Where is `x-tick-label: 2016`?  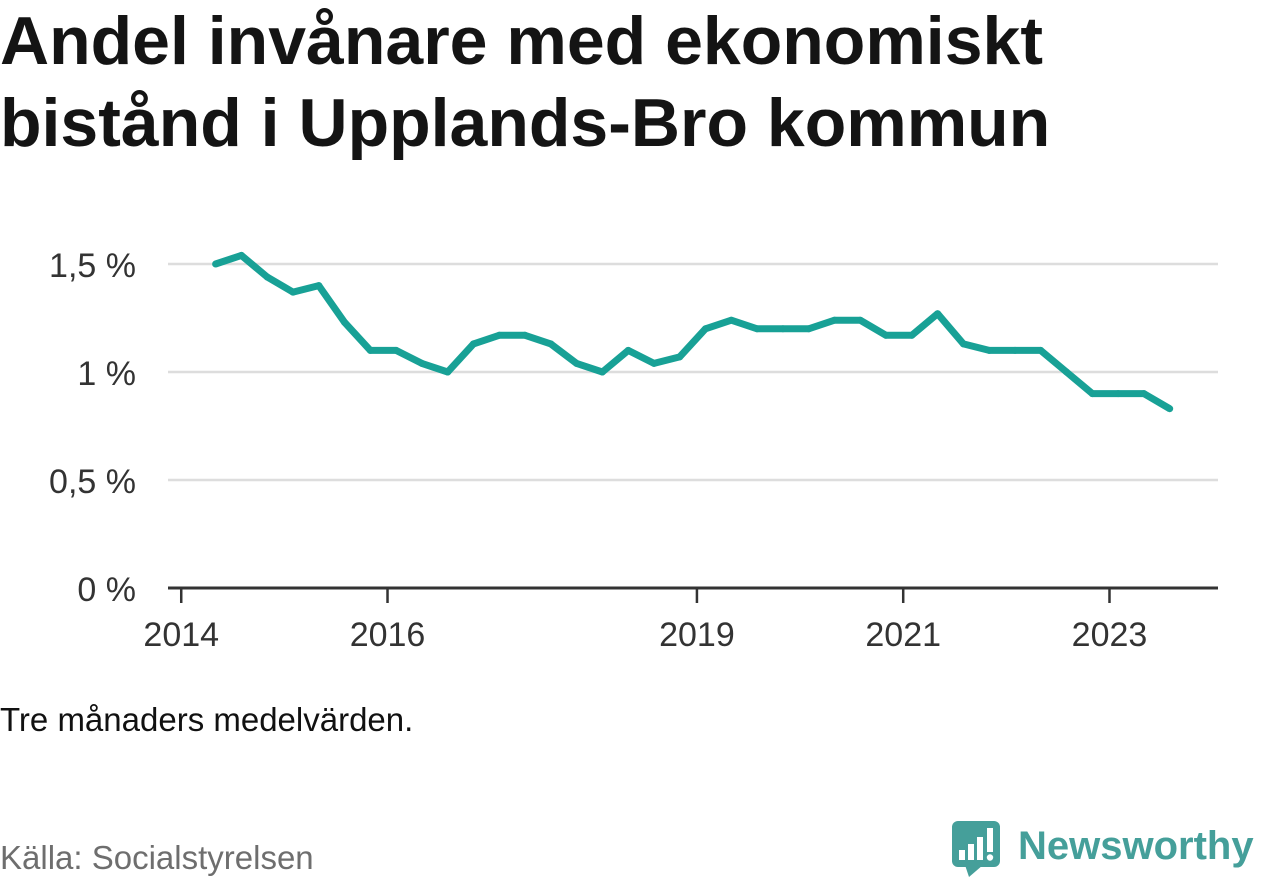 x-tick-label: 2016 is located at coordinates (388, 635).